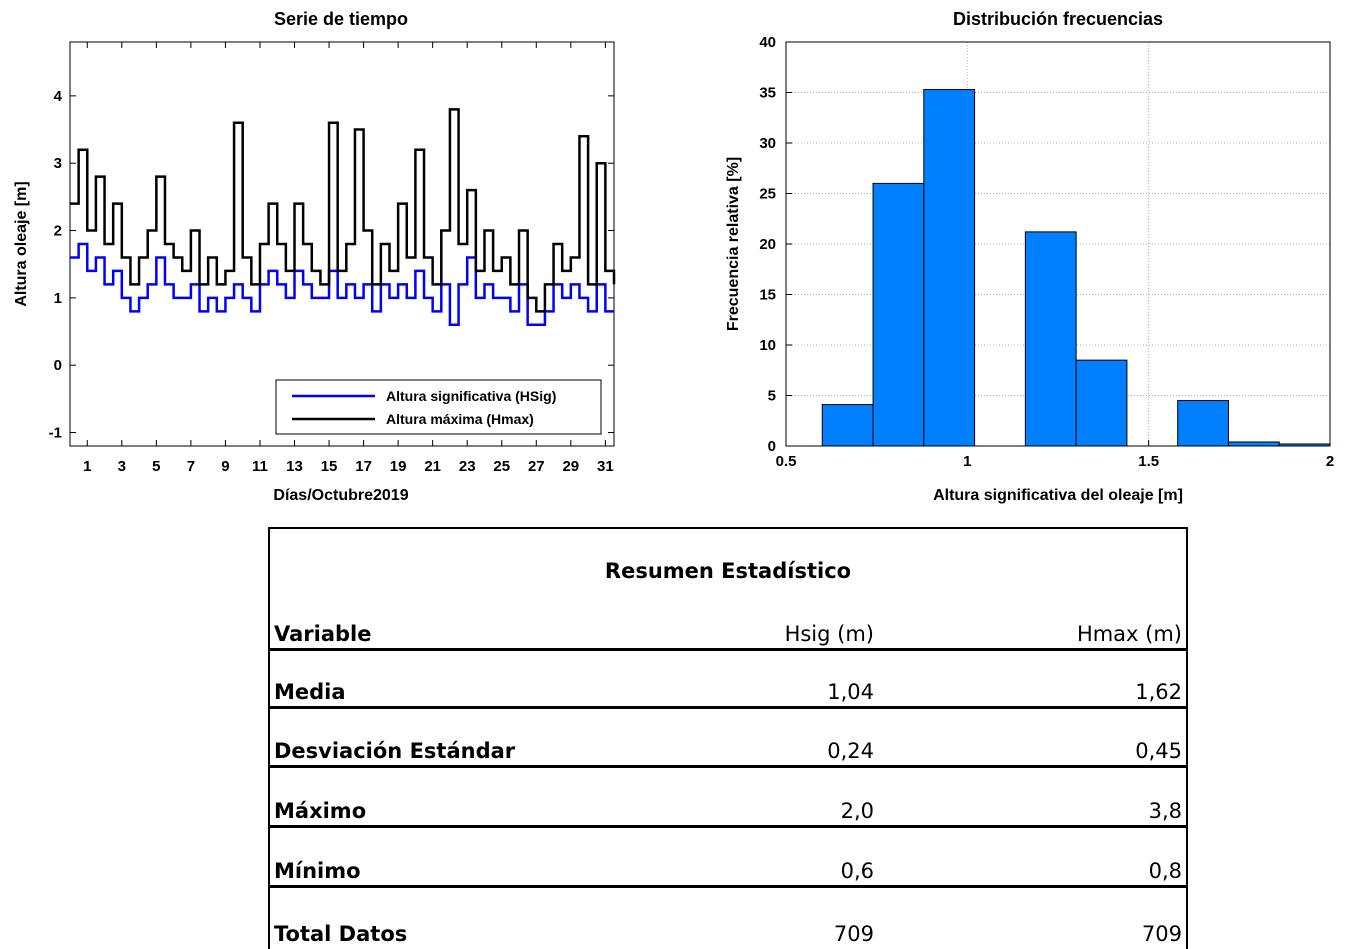 This screenshot has width=1348, height=949. What do you see at coordinates (772, 396) in the screenshot?
I see `y-tick-label: 5` at bounding box center [772, 396].